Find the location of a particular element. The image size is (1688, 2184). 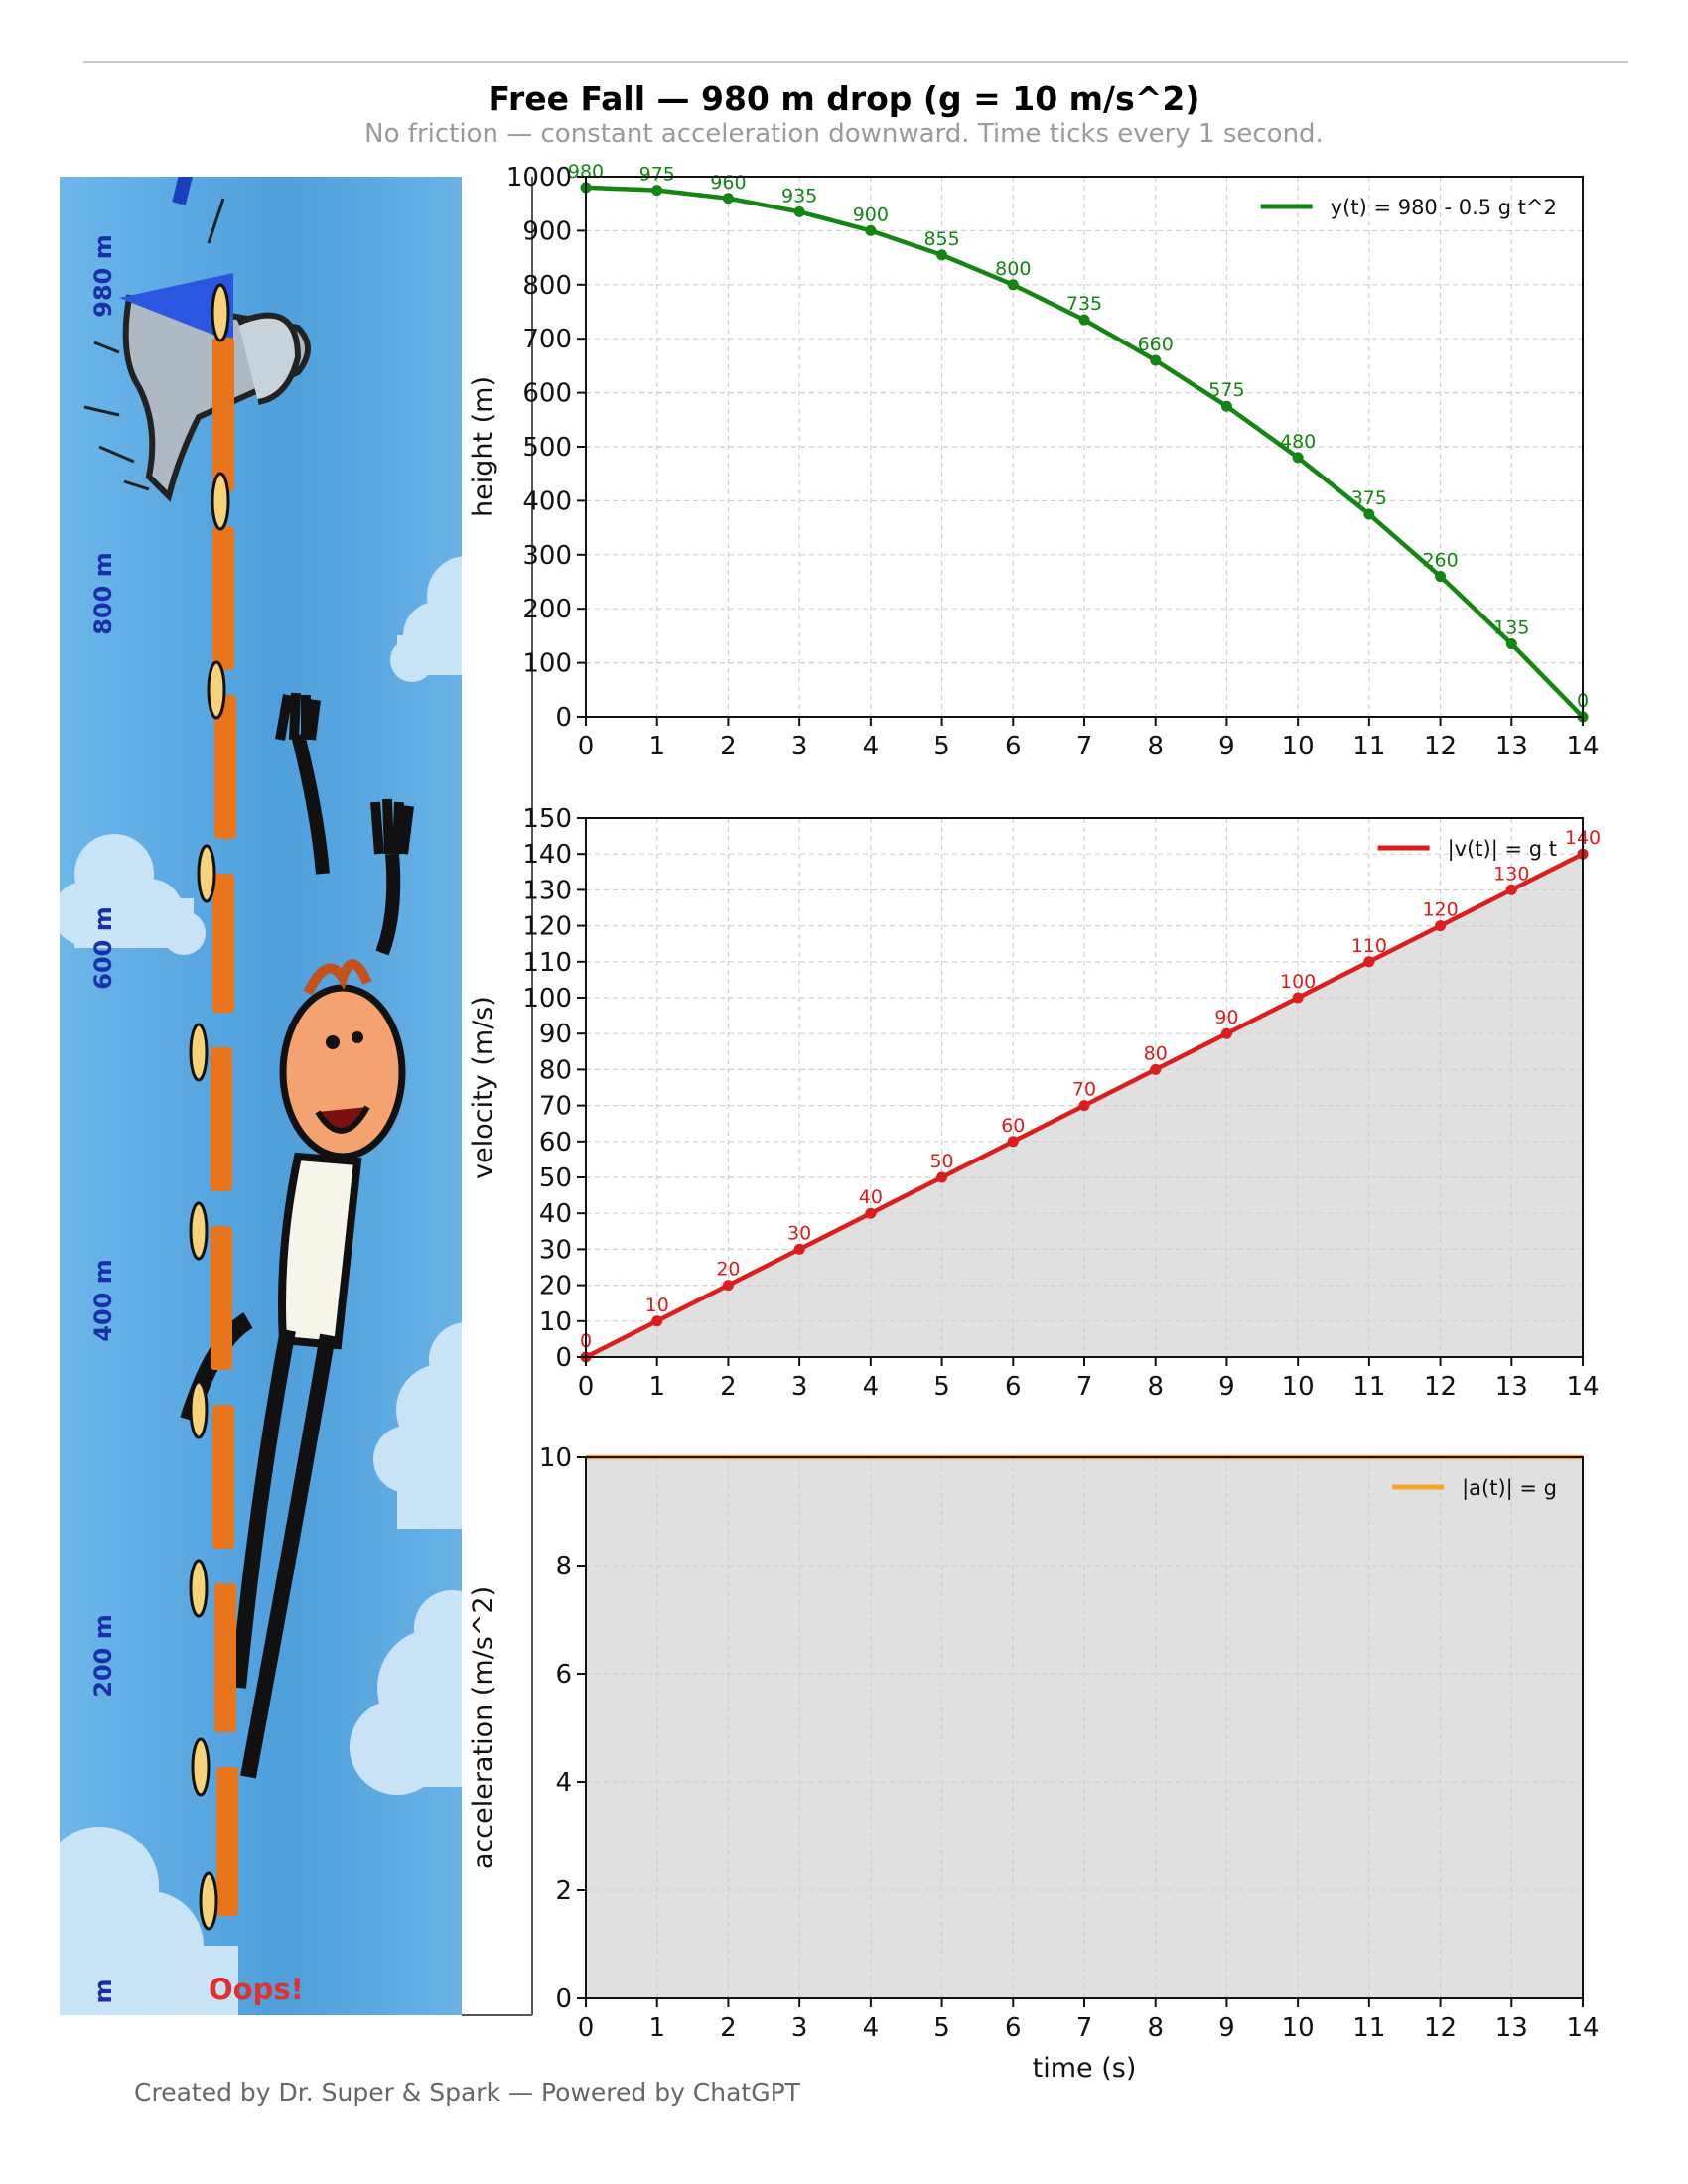

height-label: 800 m is located at coordinates (103, 593).